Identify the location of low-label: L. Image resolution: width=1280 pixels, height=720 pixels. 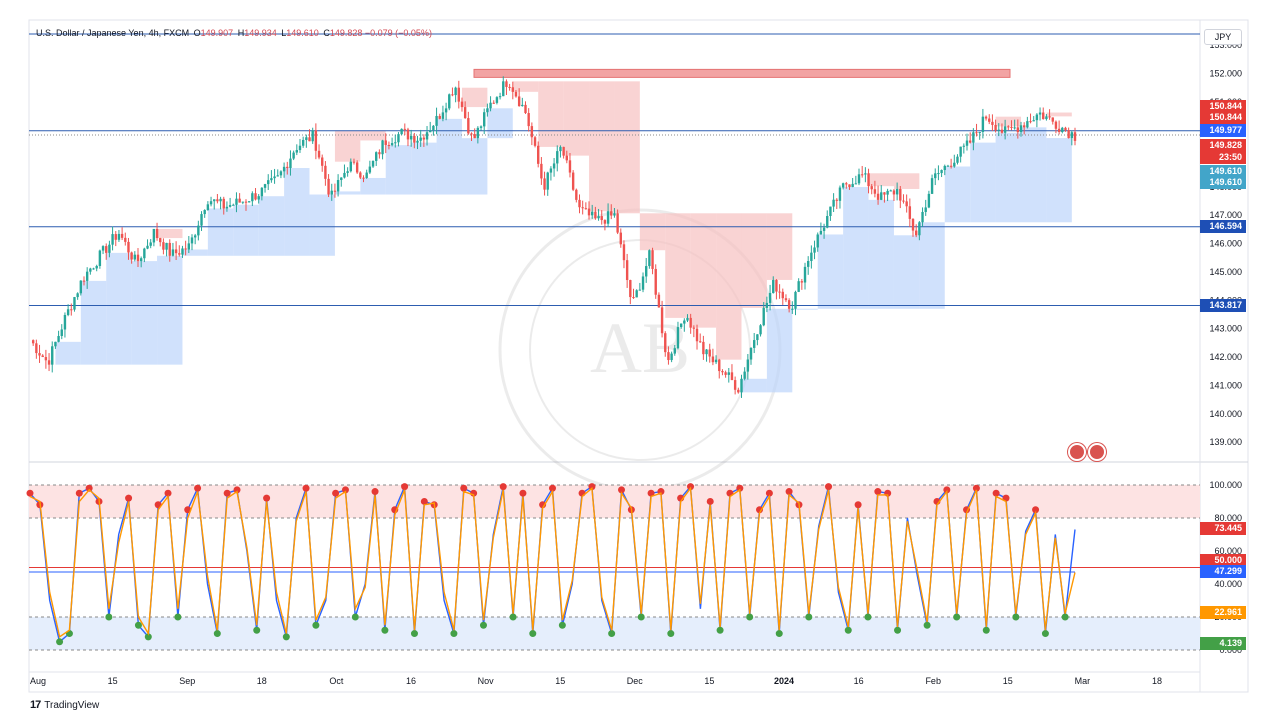
(284, 33).